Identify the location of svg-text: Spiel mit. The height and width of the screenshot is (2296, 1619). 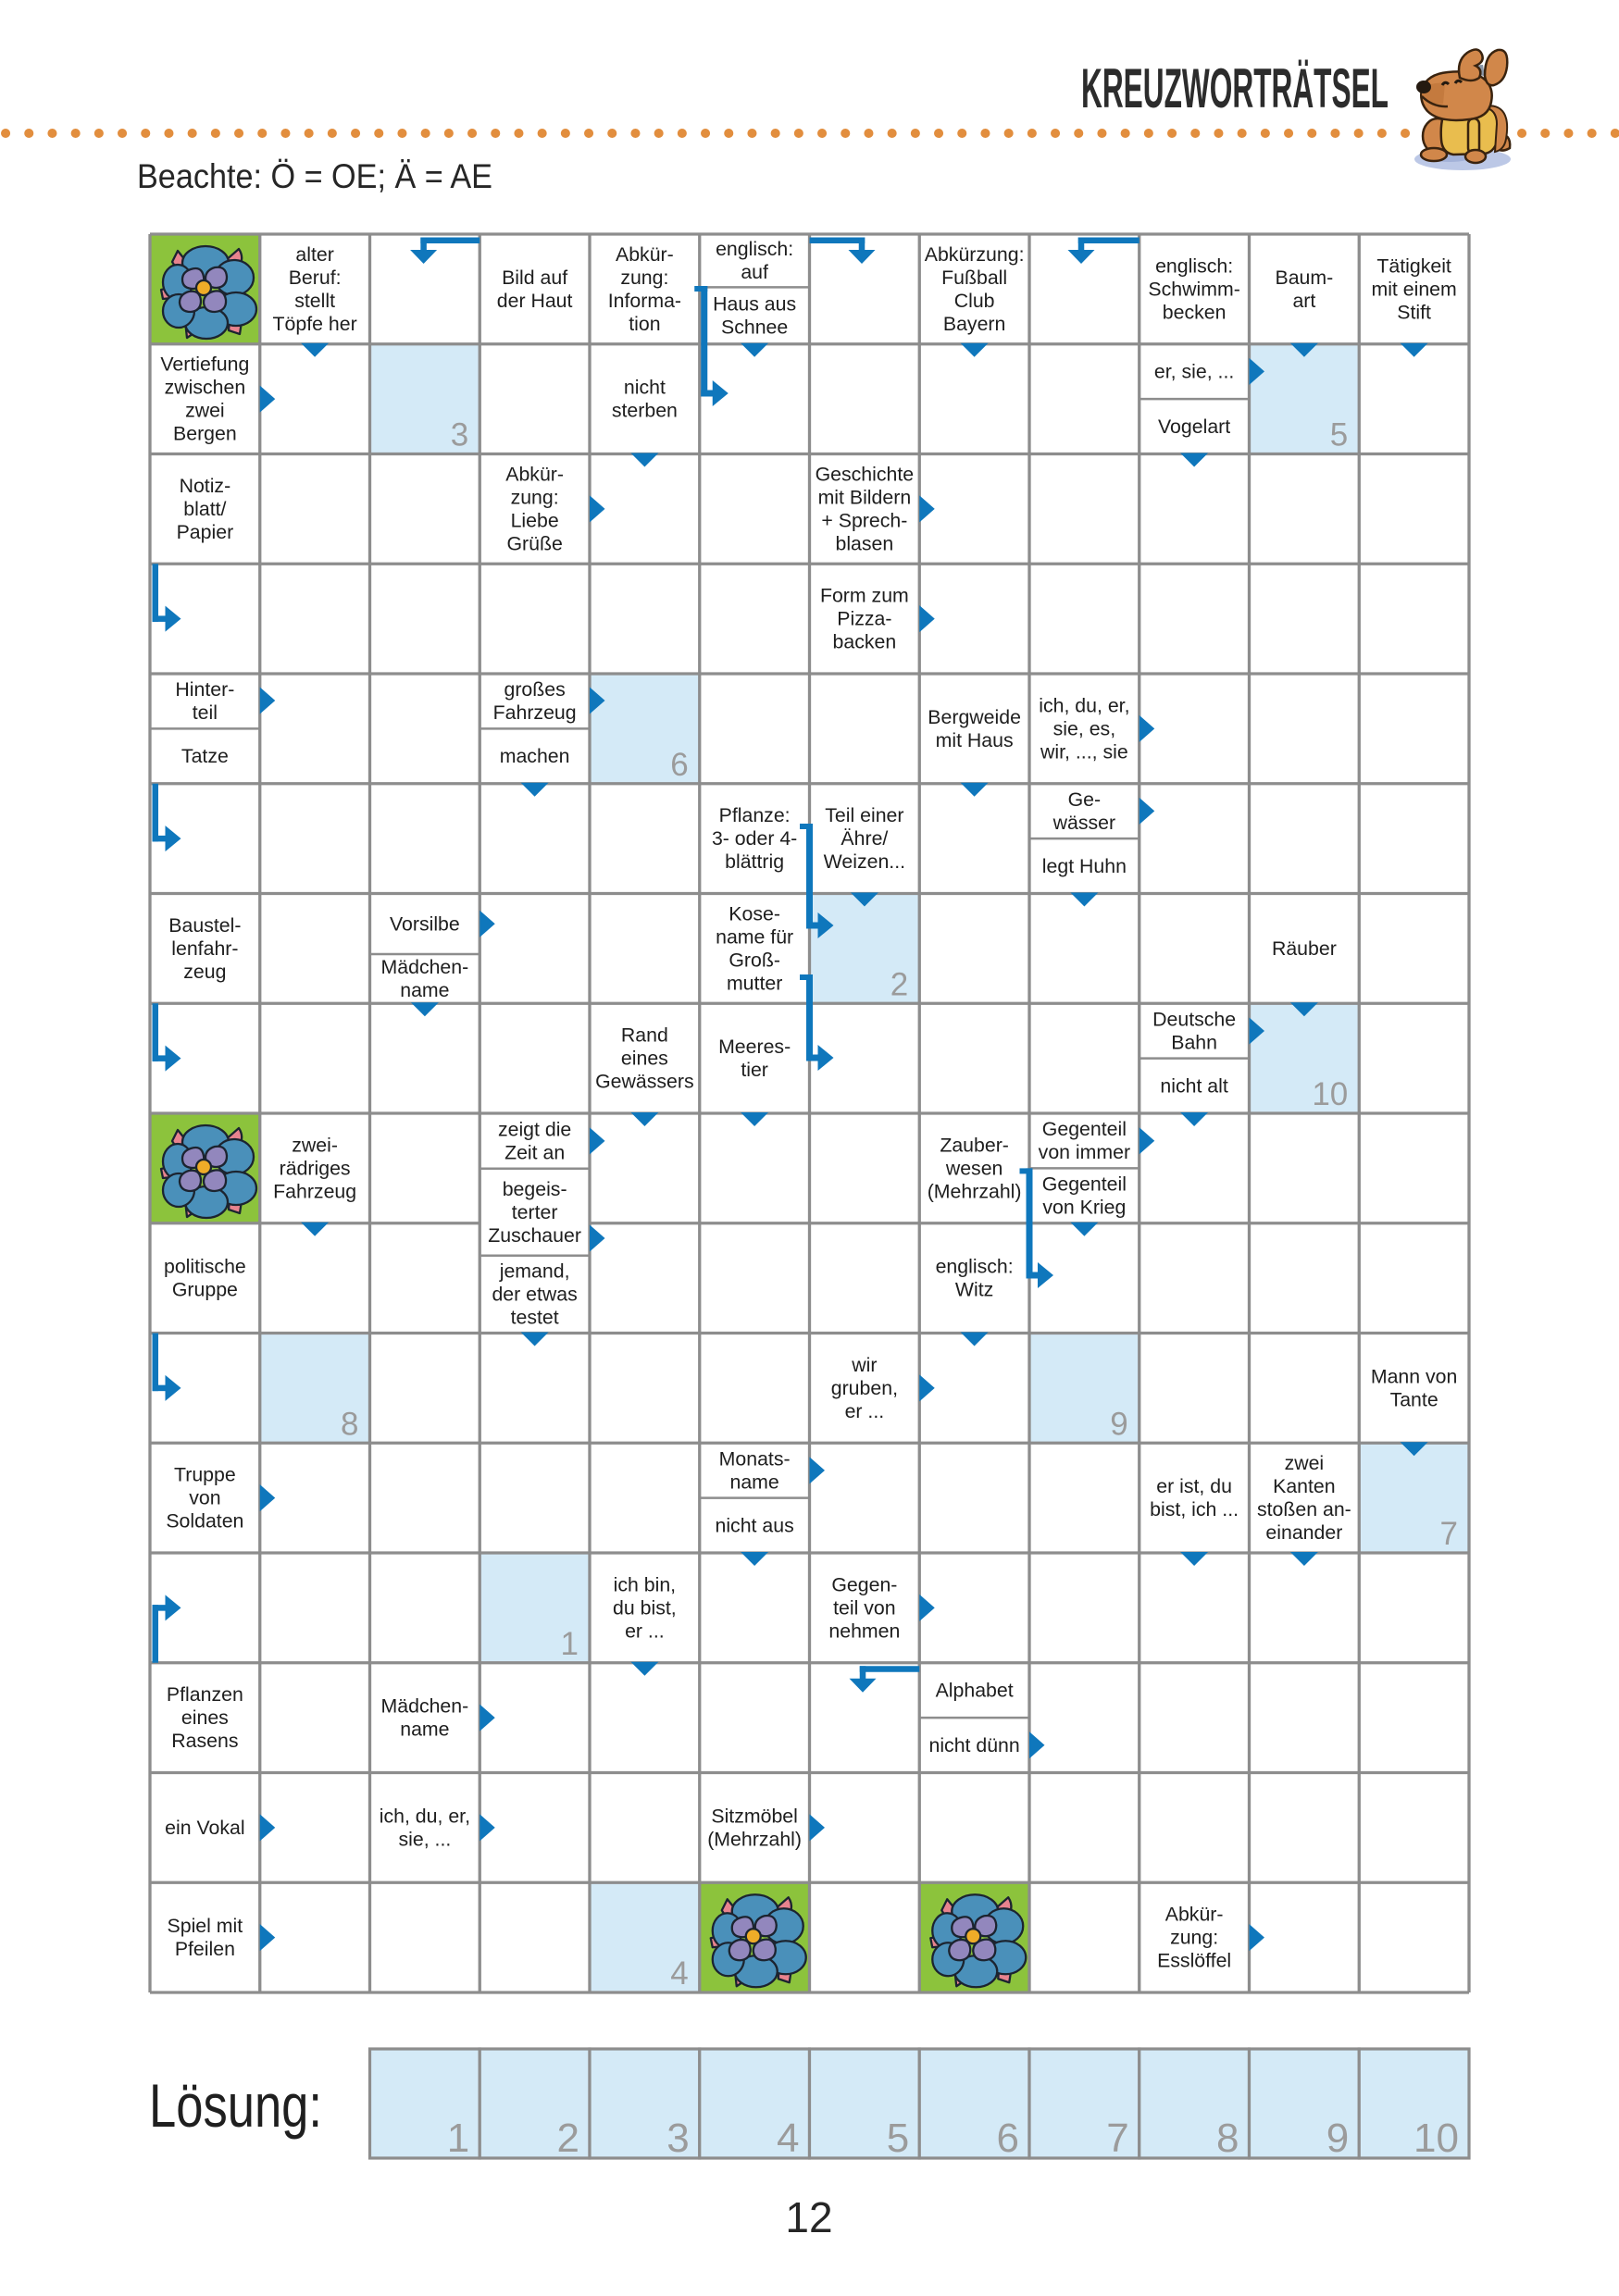
(206, 1926).